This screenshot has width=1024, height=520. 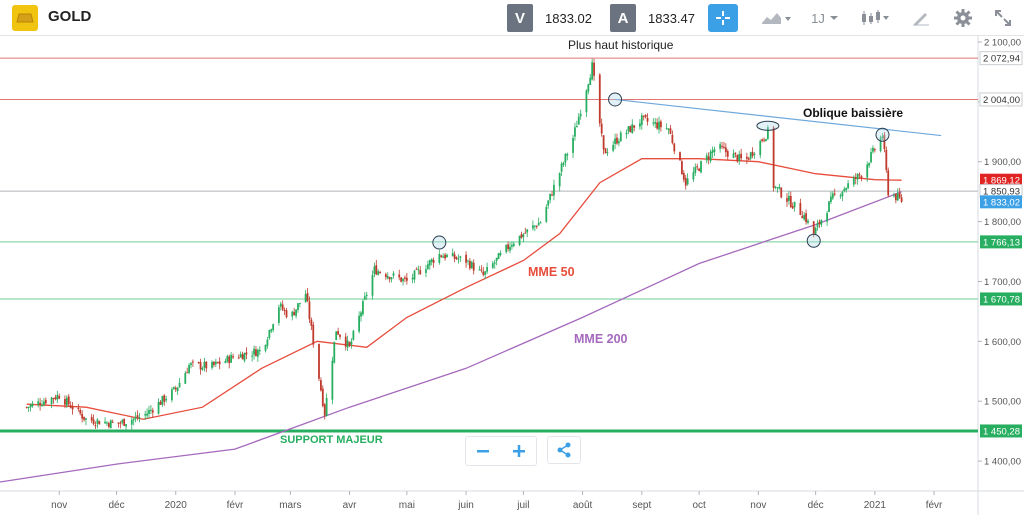 What do you see at coordinates (825, 18) in the screenshot?
I see `timeframe-button: 1J` at bounding box center [825, 18].